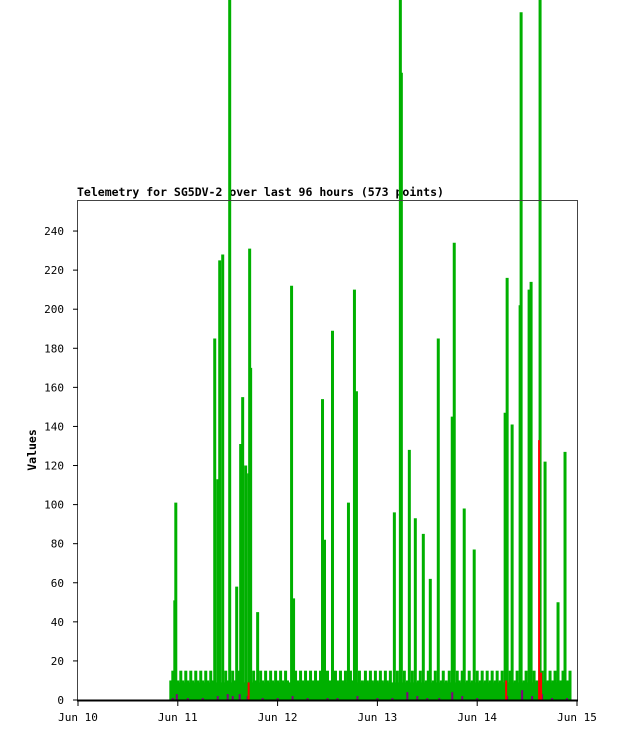 The width and height of the screenshot is (618, 741). I want to click on x-tick-label: Jun 14, so click(477, 717).